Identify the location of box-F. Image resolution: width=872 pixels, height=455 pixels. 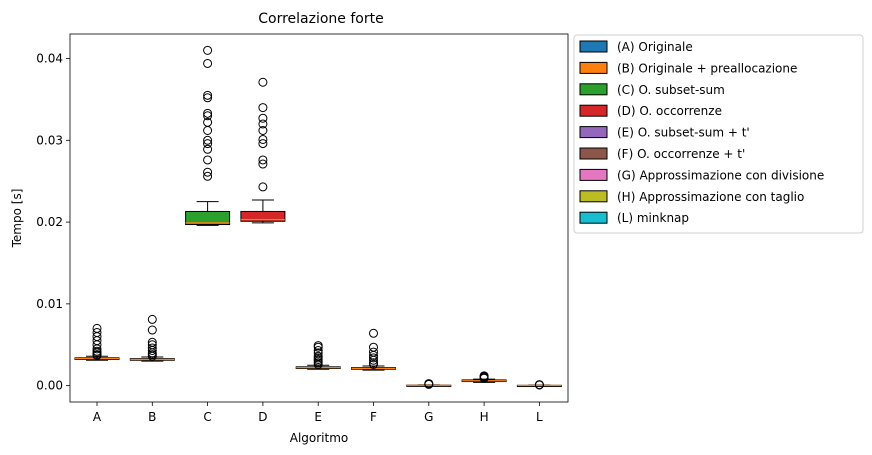
(373, 349).